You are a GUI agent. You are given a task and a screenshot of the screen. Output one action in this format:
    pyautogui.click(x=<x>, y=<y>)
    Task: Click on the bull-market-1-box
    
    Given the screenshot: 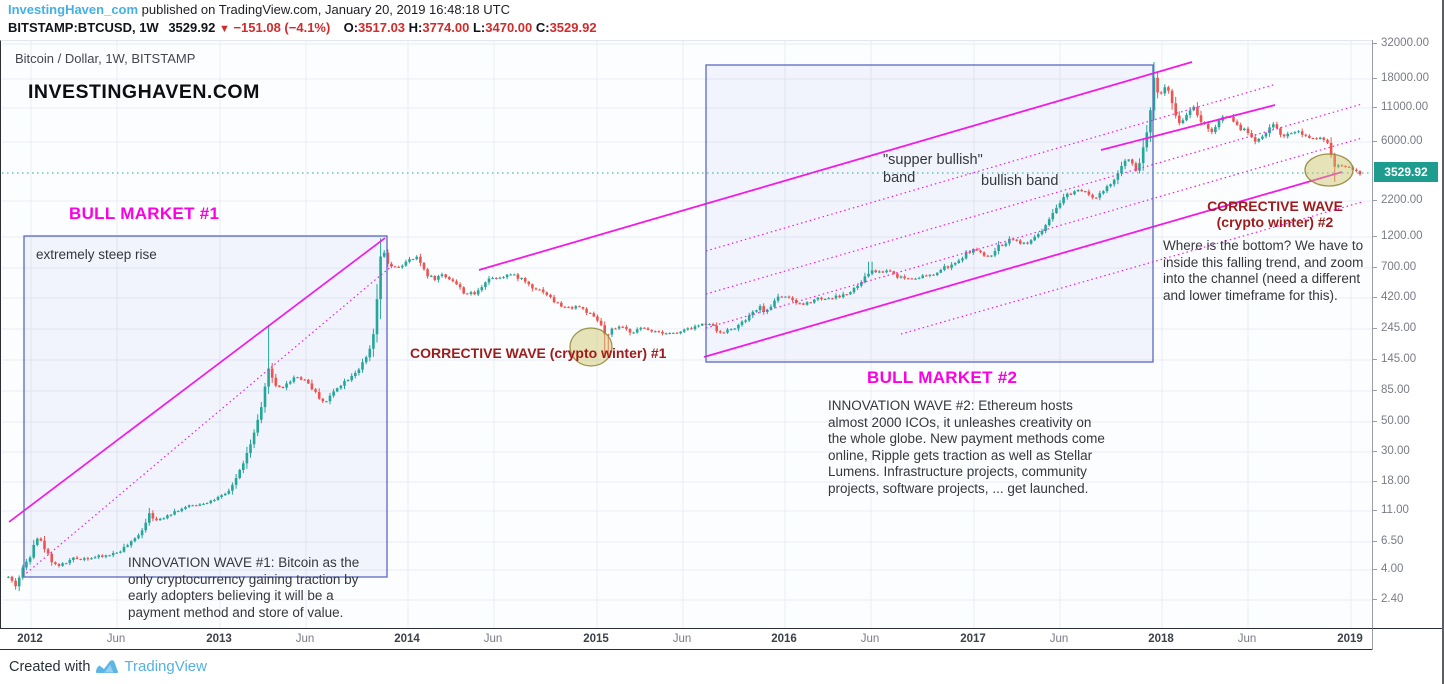 What is the action you would take?
    pyautogui.click(x=205, y=406)
    